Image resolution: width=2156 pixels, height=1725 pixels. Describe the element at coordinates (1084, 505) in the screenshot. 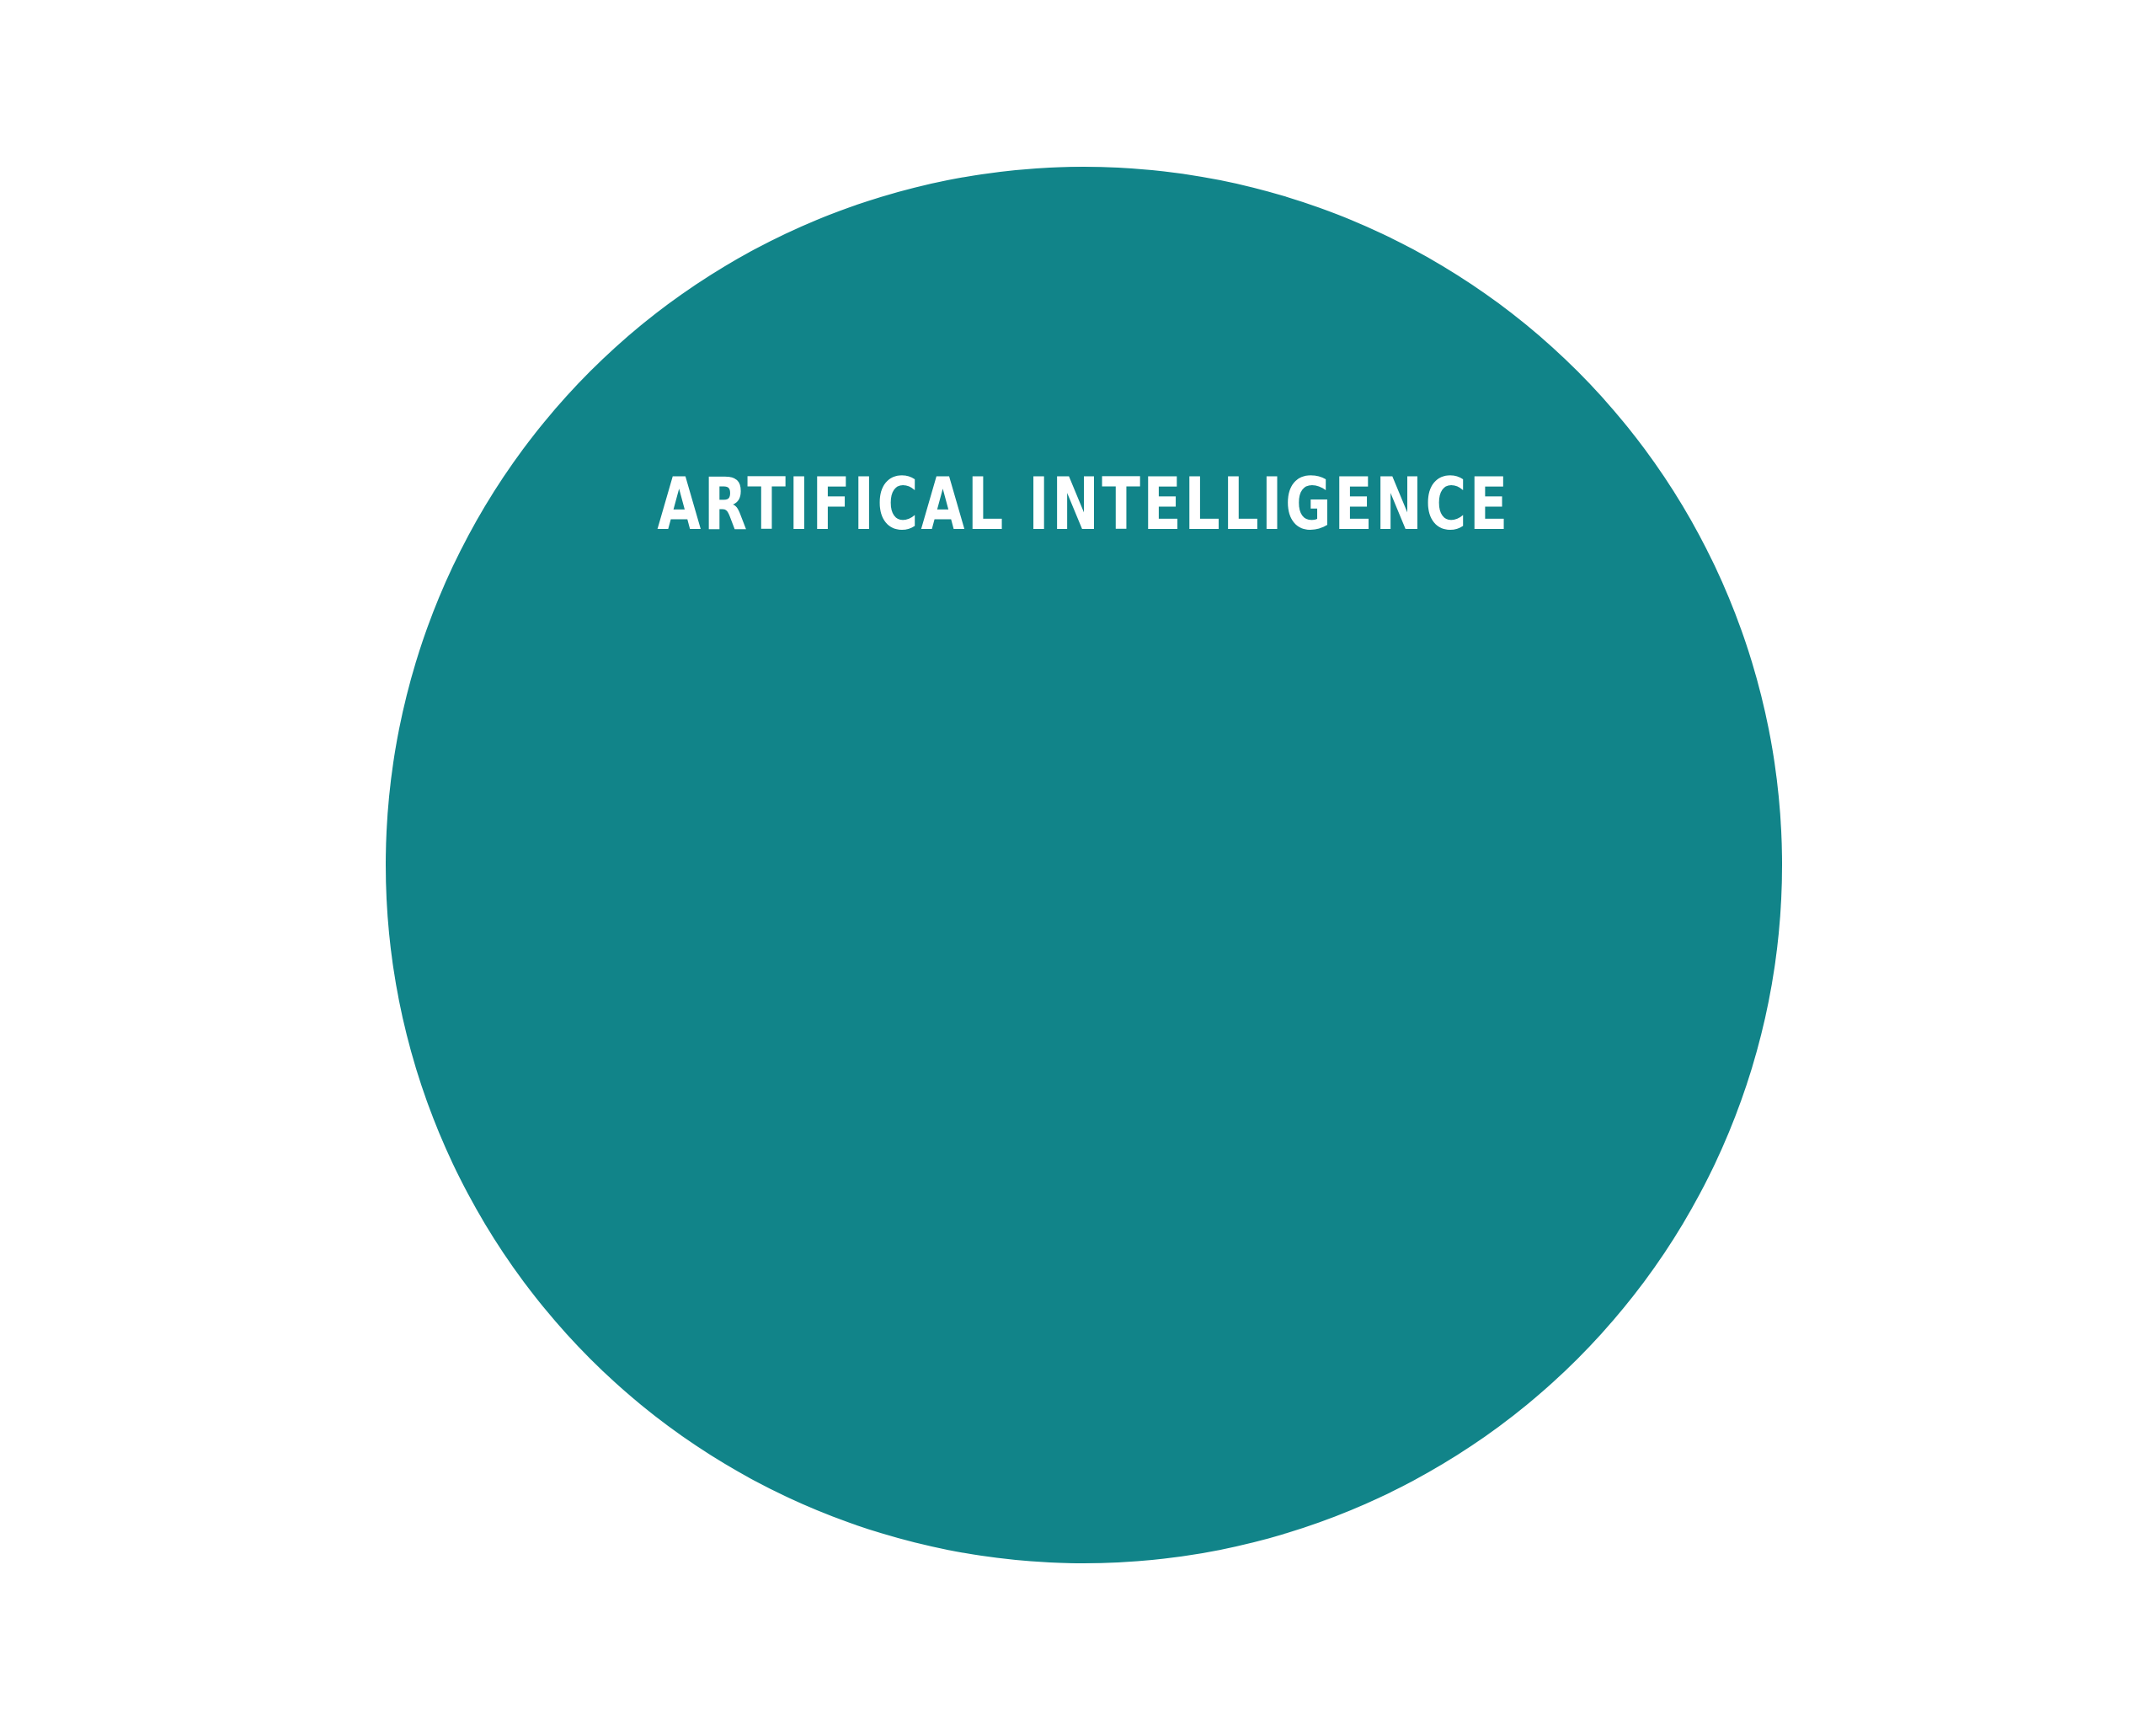

I see `ai-circle-label: ARTIFICAL INTELLIGENCE` at that location.